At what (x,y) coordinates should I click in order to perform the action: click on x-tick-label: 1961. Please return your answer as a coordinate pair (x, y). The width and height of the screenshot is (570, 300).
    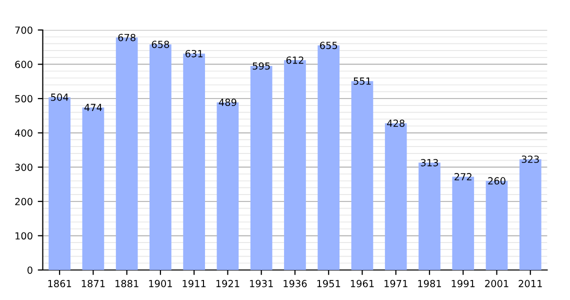
    Looking at the image, I should click on (362, 284).